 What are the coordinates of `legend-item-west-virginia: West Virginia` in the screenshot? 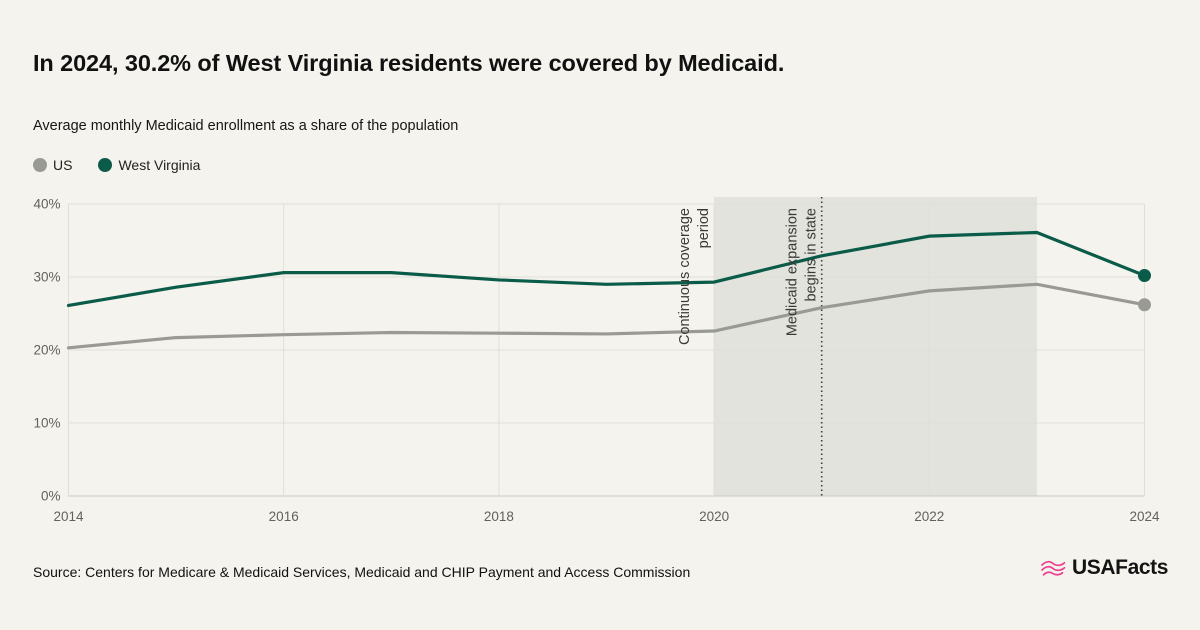 It's located at (149, 165).